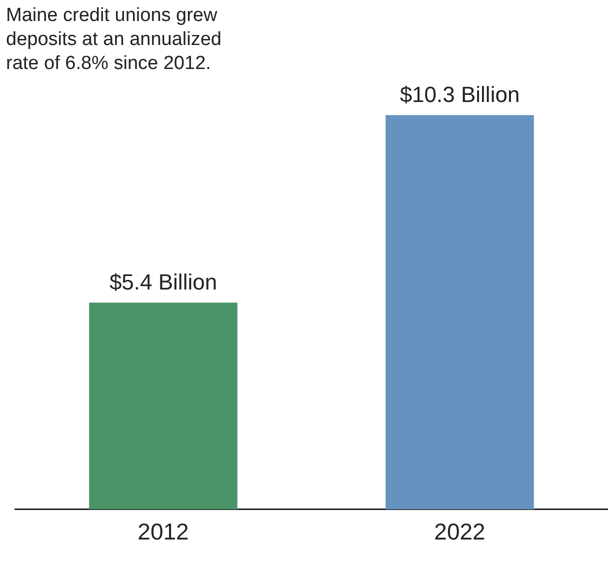  I want to click on x-tick-label: 2022, so click(460, 531).